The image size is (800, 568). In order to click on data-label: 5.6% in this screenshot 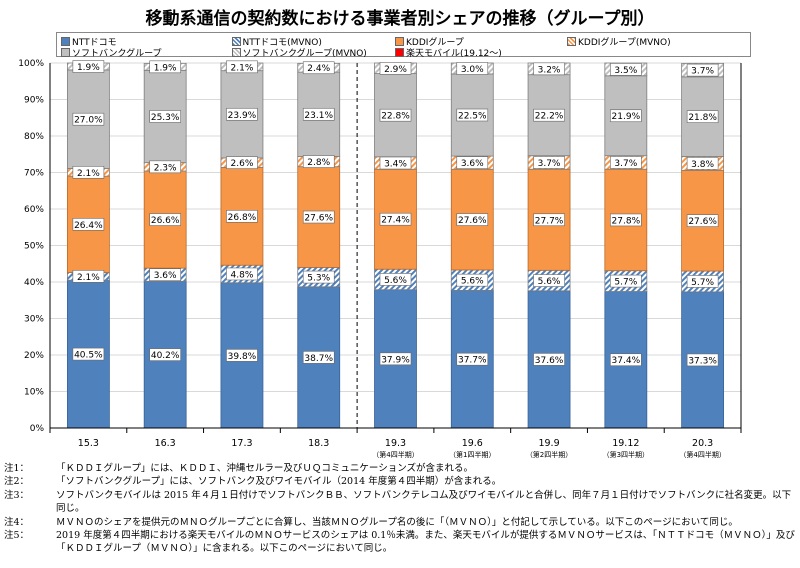, I will do `click(395, 279)`.